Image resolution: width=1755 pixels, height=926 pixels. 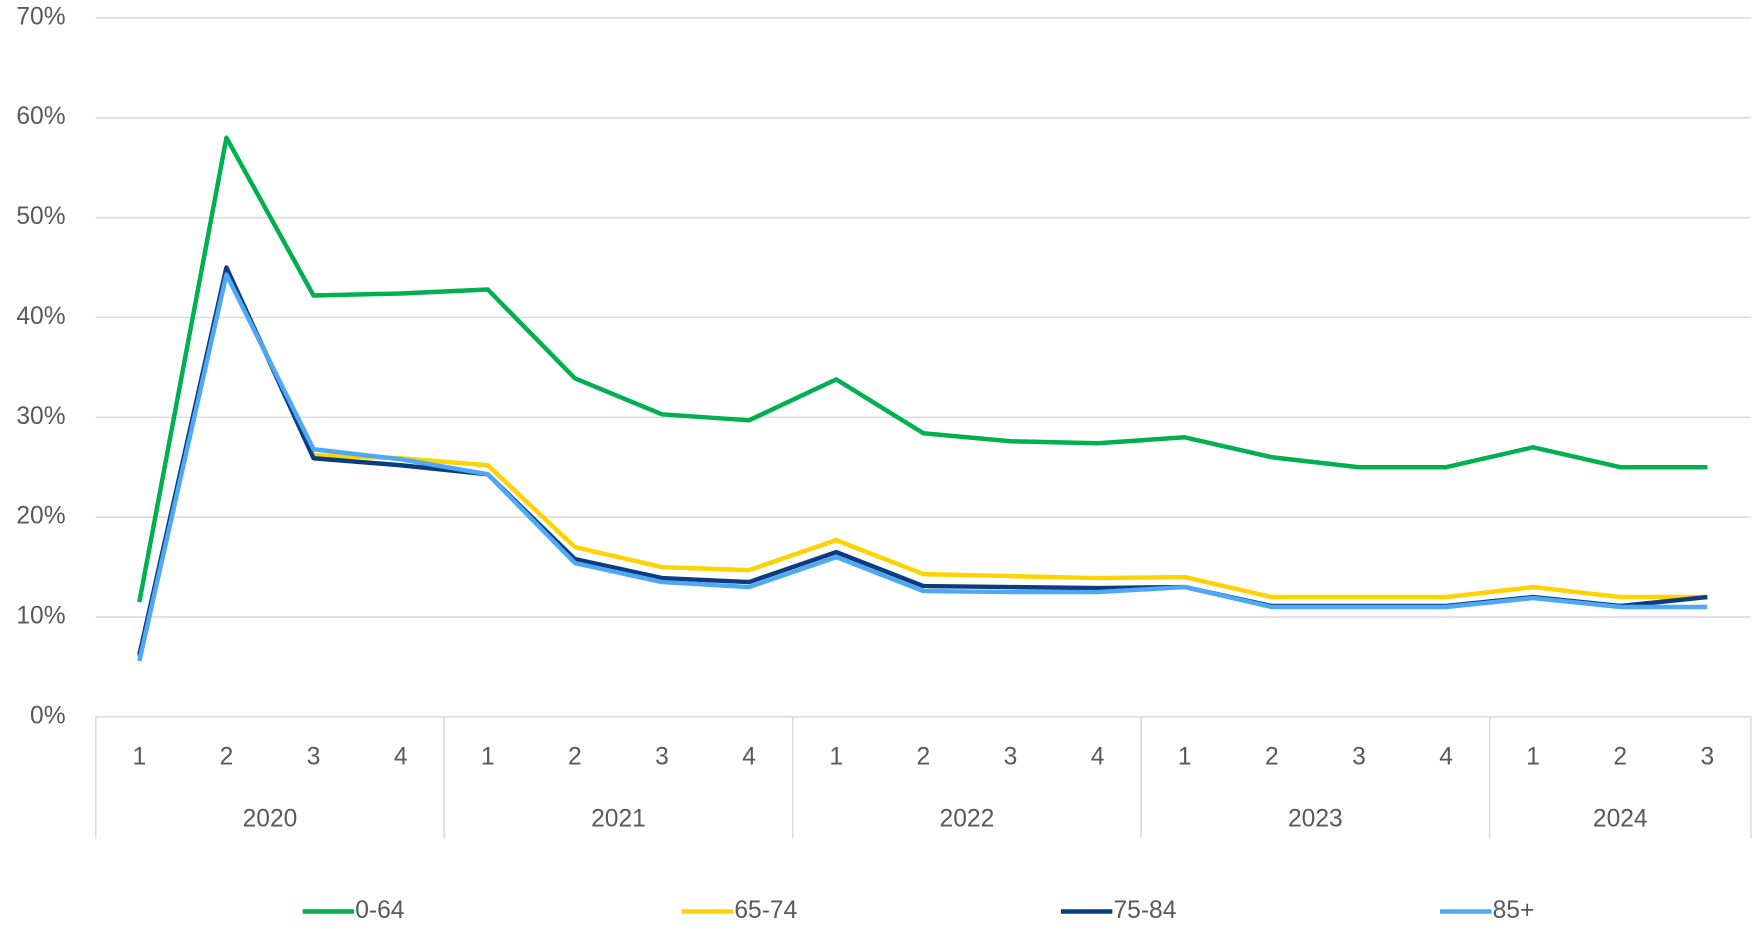 What do you see at coordinates (270, 818) in the screenshot?
I see `x-group-label: 2020` at bounding box center [270, 818].